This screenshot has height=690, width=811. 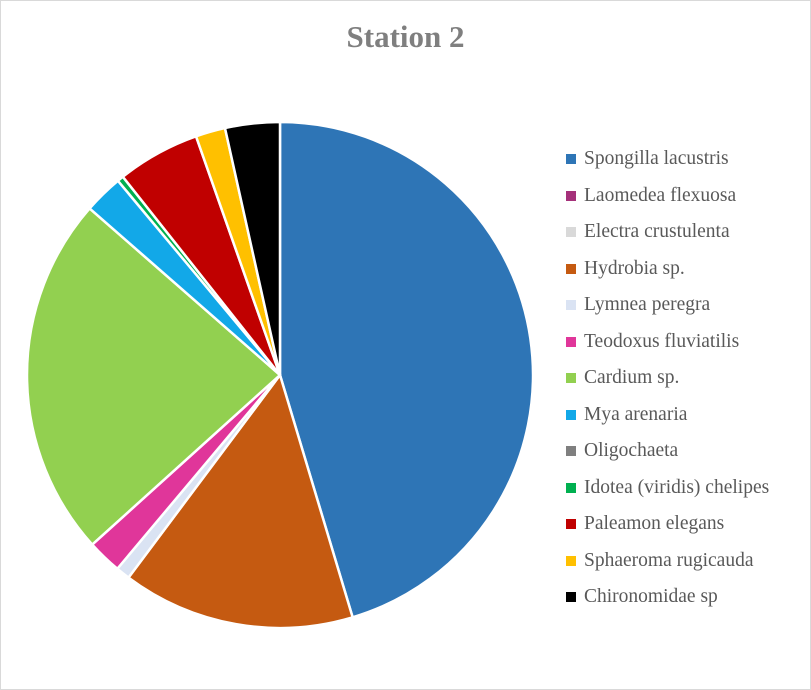 What do you see at coordinates (634, 268) in the screenshot?
I see `legend-label: Hydrobia sp.` at bounding box center [634, 268].